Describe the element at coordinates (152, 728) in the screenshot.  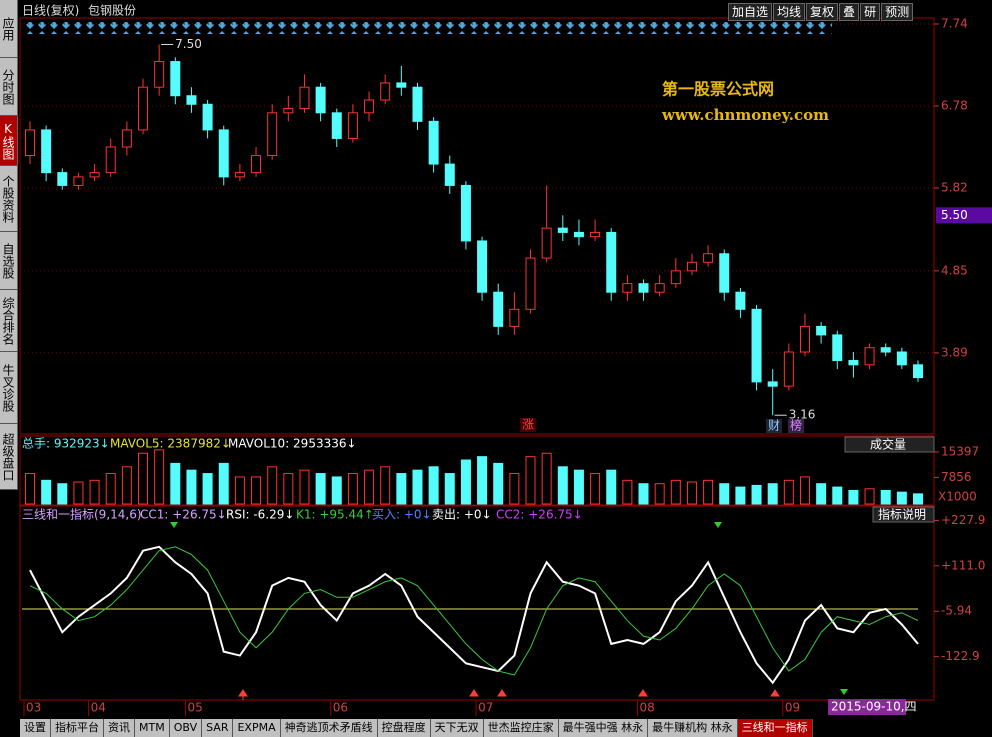
I see `bottom-tab: MTM` at that location.